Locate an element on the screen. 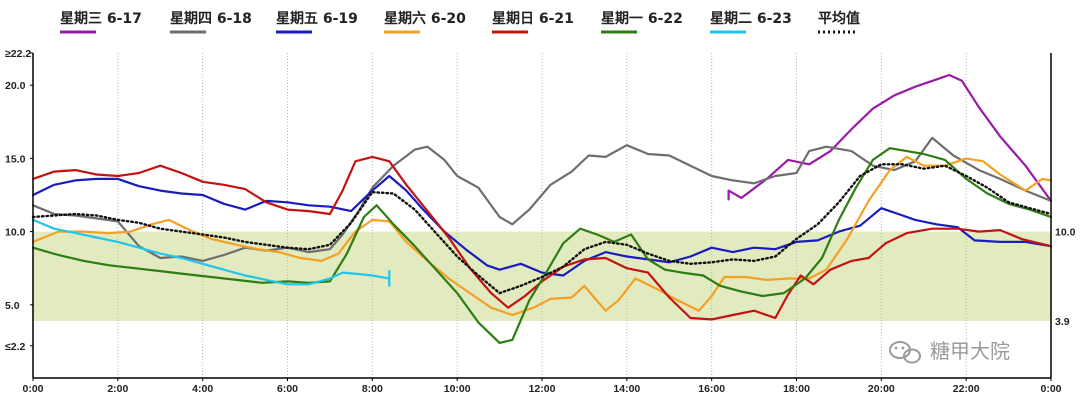  y-tick-label: 5.0 is located at coordinates (12, 306).